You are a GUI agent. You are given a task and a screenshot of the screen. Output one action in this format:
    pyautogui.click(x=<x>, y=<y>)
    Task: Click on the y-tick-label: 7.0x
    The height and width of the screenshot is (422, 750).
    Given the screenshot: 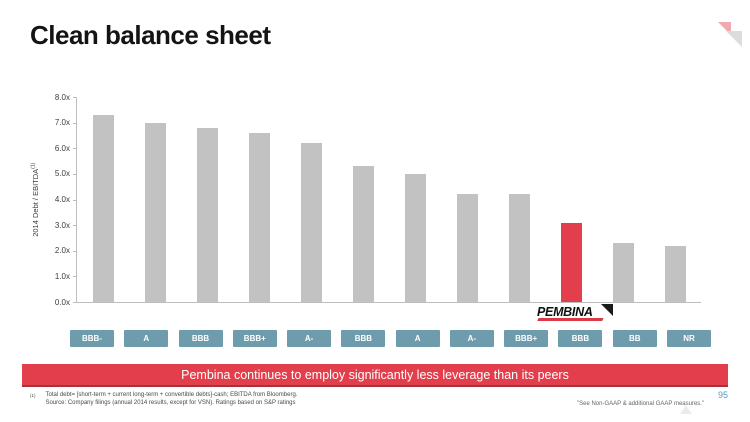 What is the action you would take?
    pyautogui.click(x=62, y=123)
    